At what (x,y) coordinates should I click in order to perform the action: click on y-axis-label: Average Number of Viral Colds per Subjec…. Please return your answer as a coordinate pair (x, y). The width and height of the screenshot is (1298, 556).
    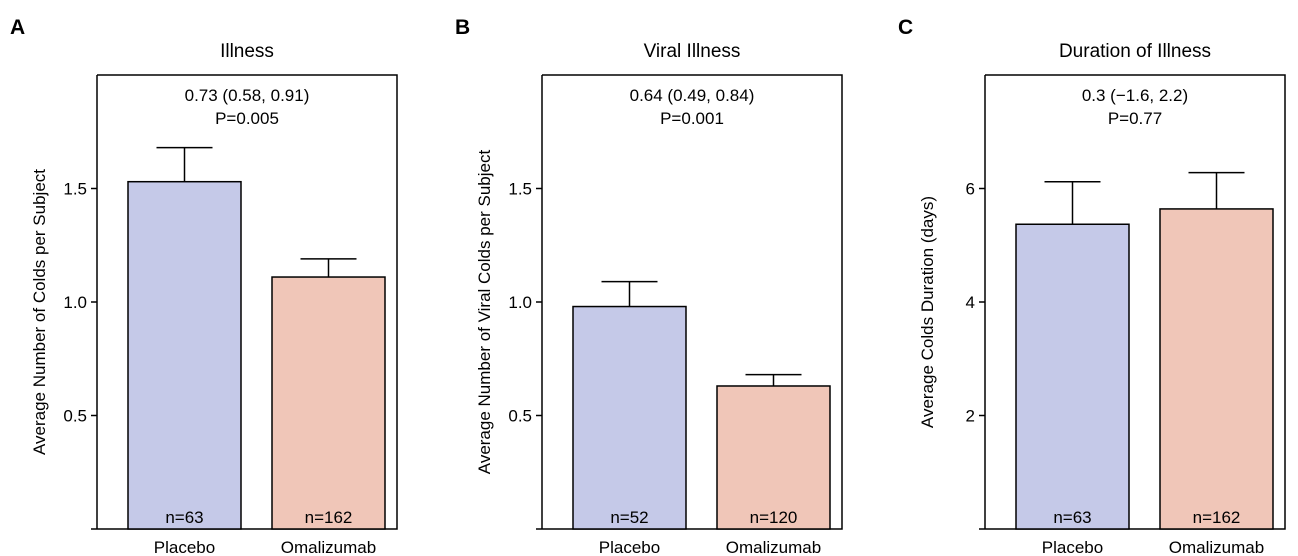
    Looking at the image, I should click on (484, 312).